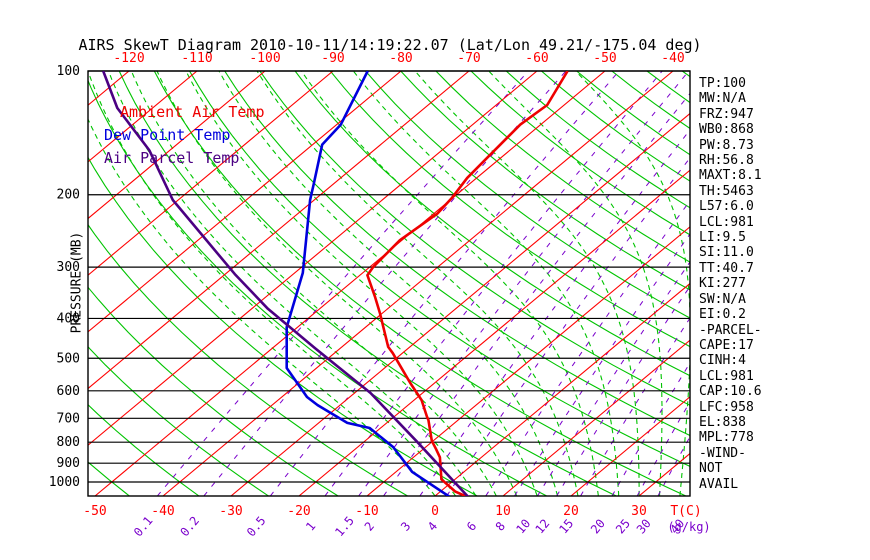  What do you see at coordinates (310, 526) in the screenshot?
I see `mixing-ratio-tick: 1` at bounding box center [310, 526].